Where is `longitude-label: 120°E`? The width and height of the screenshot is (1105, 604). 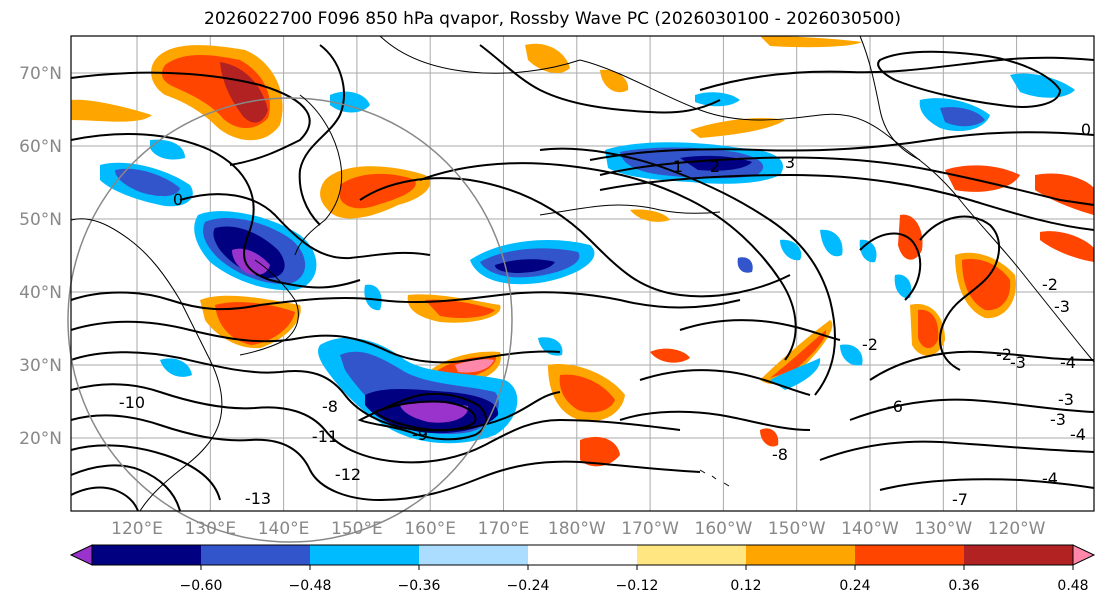 longitude-label: 120°E is located at coordinates (137, 529).